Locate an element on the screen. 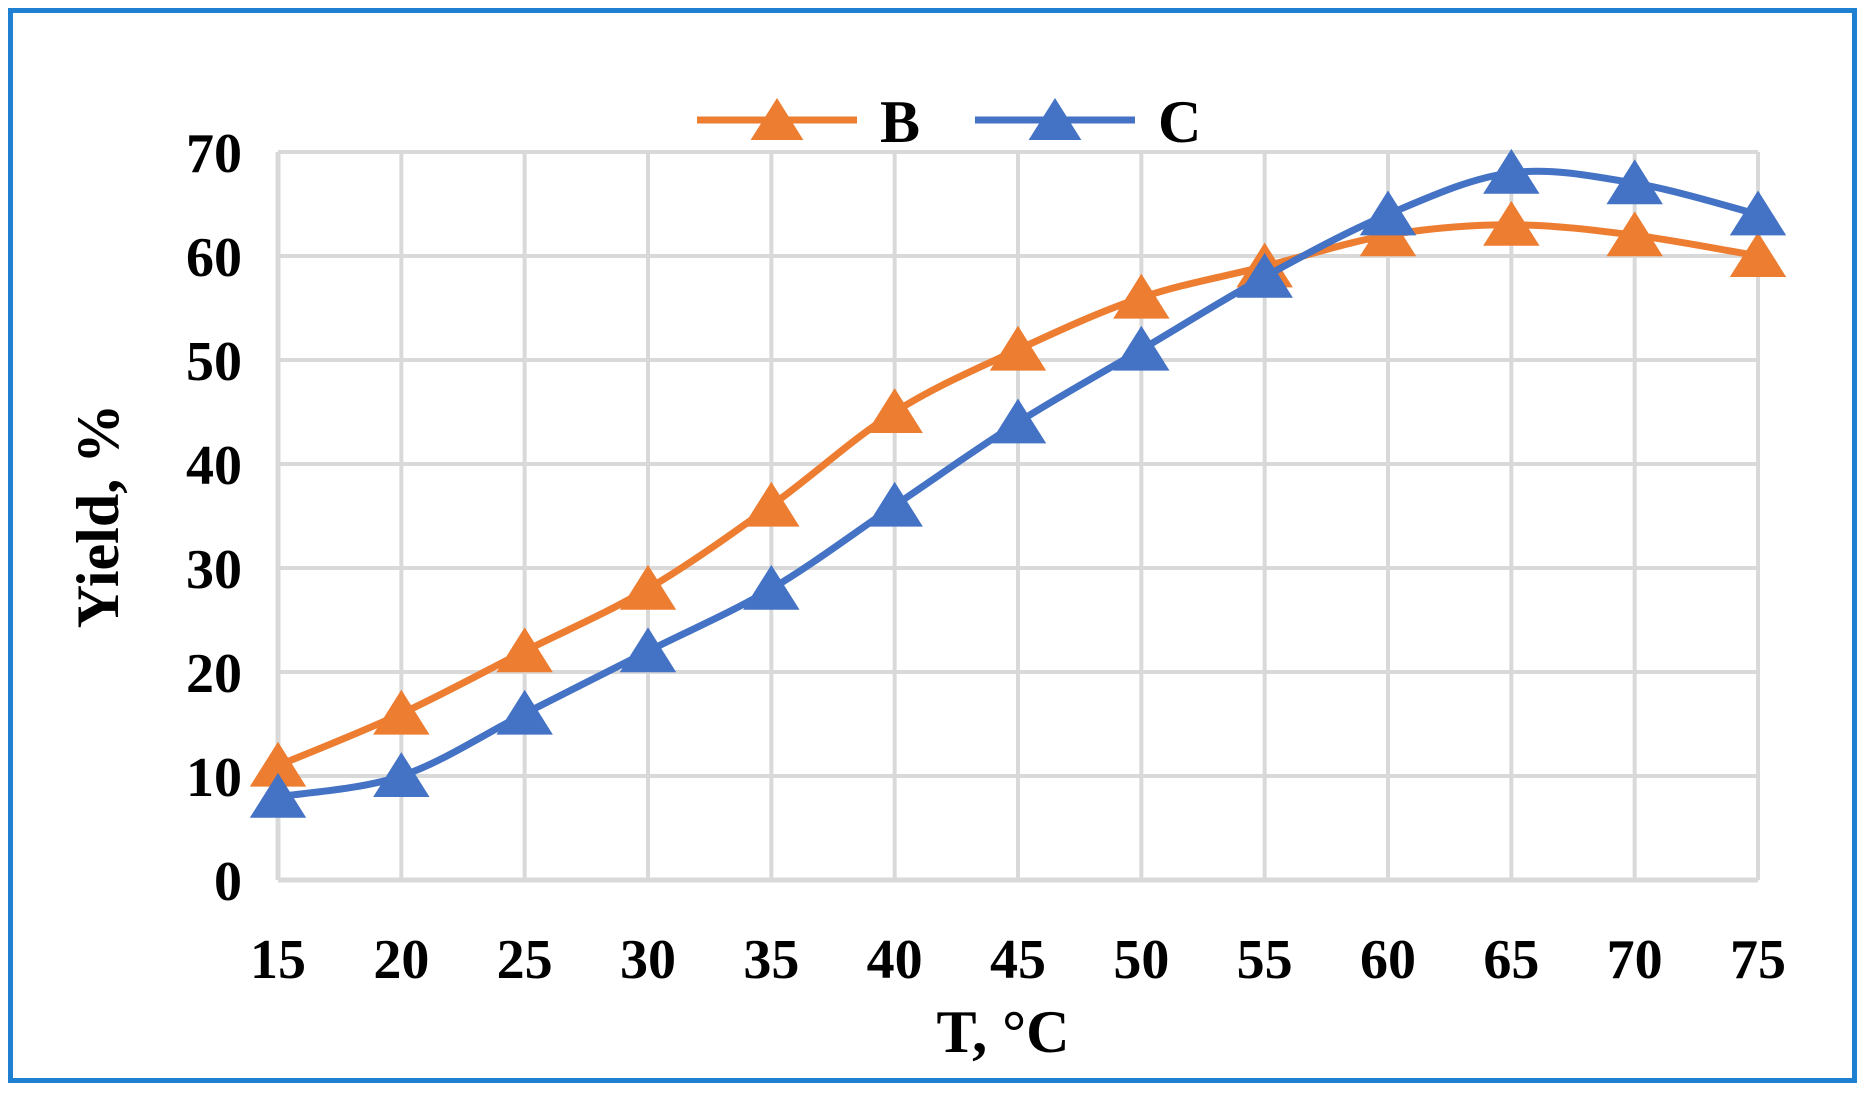 The height and width of the screenshot is (1097, 1871). x-tick-label: 70 is located at coordinates (1635, 960).